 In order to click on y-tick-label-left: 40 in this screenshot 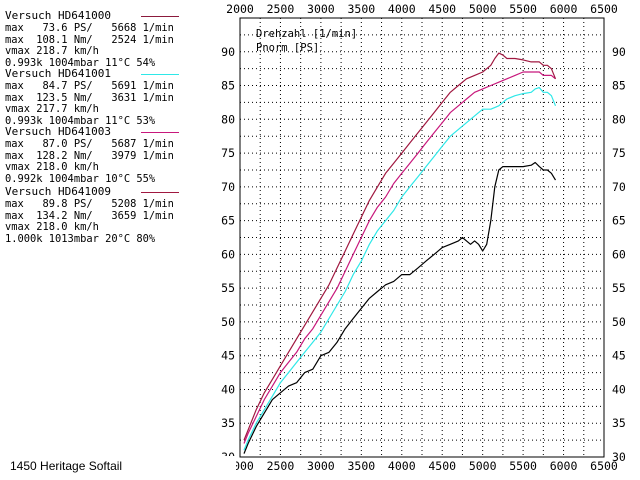, I will do `click(228, 389)`.